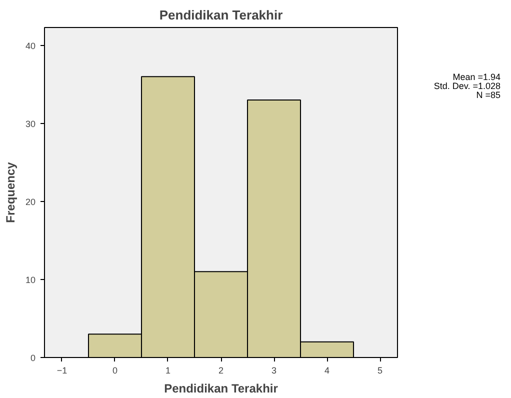 This screenshot has width=511, height=398. What do you see at coordinates (30, 201) in the screenshot?
I see `y-tick-label: 20` at bounding box center [30, 201].